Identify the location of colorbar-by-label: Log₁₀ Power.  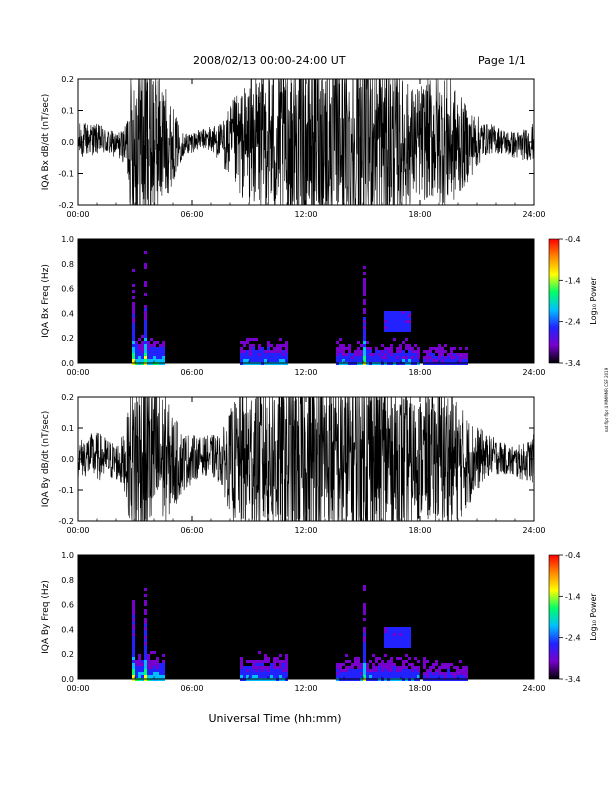
(593, 617).